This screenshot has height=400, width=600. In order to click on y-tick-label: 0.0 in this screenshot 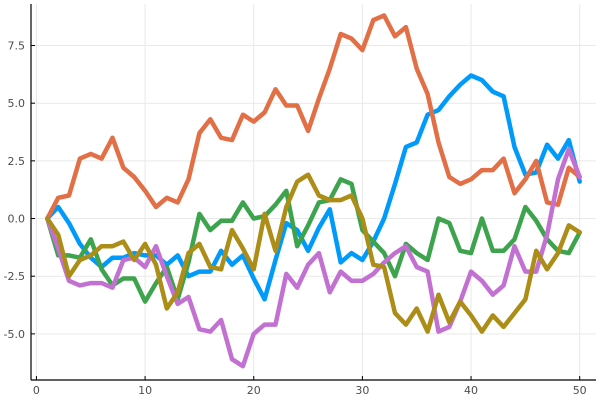, I will do `click(17, 219)`.